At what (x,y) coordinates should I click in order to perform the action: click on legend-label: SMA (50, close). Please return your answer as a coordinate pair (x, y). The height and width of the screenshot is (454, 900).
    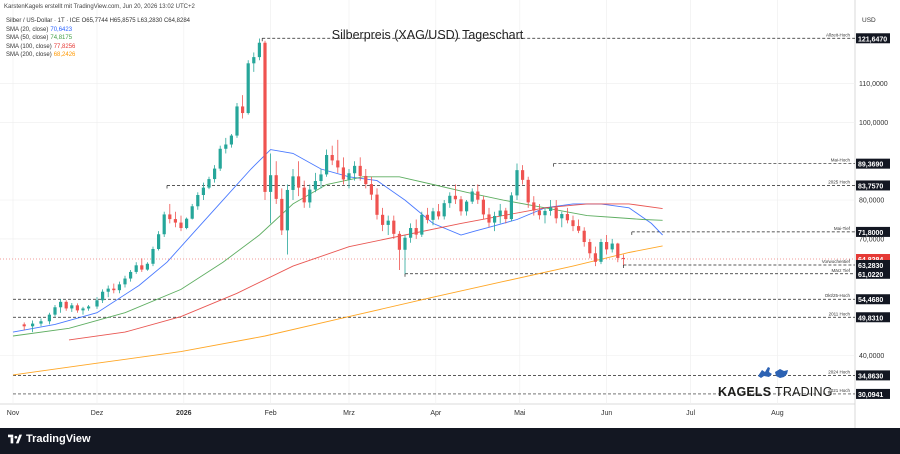
    Looking at the image, I should click on (27, 38).